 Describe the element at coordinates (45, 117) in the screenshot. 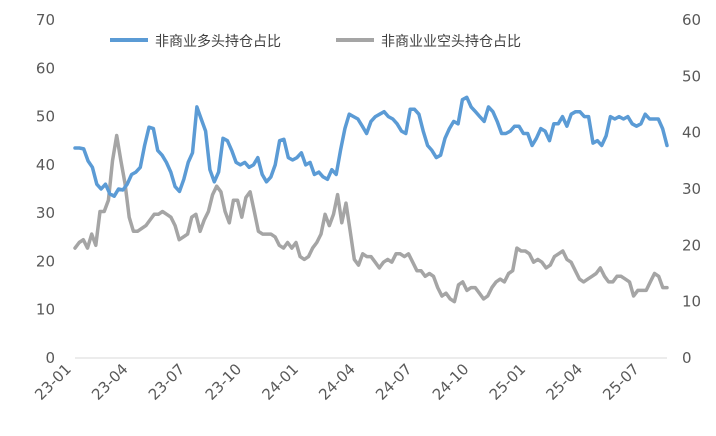

I see `left-tick-label: 50` at that location.